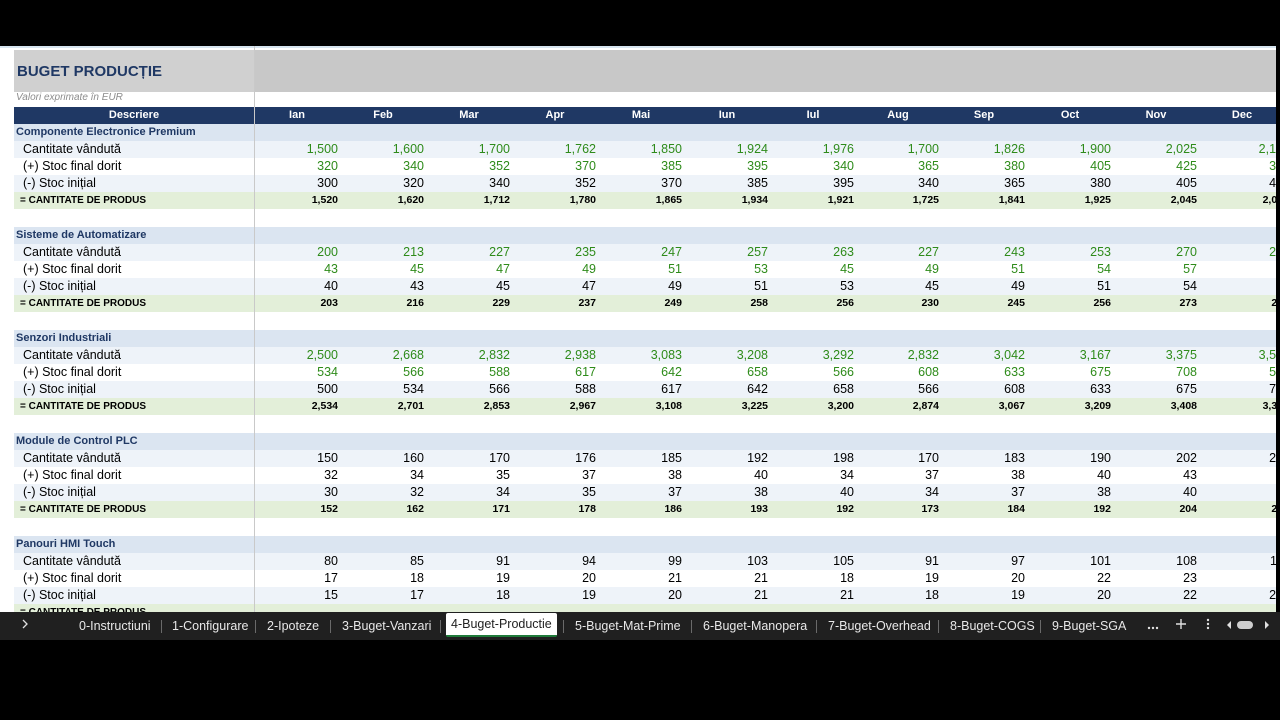 The image size is (1280, 720). I want to click on value-cell: 40, so click(847, 492).